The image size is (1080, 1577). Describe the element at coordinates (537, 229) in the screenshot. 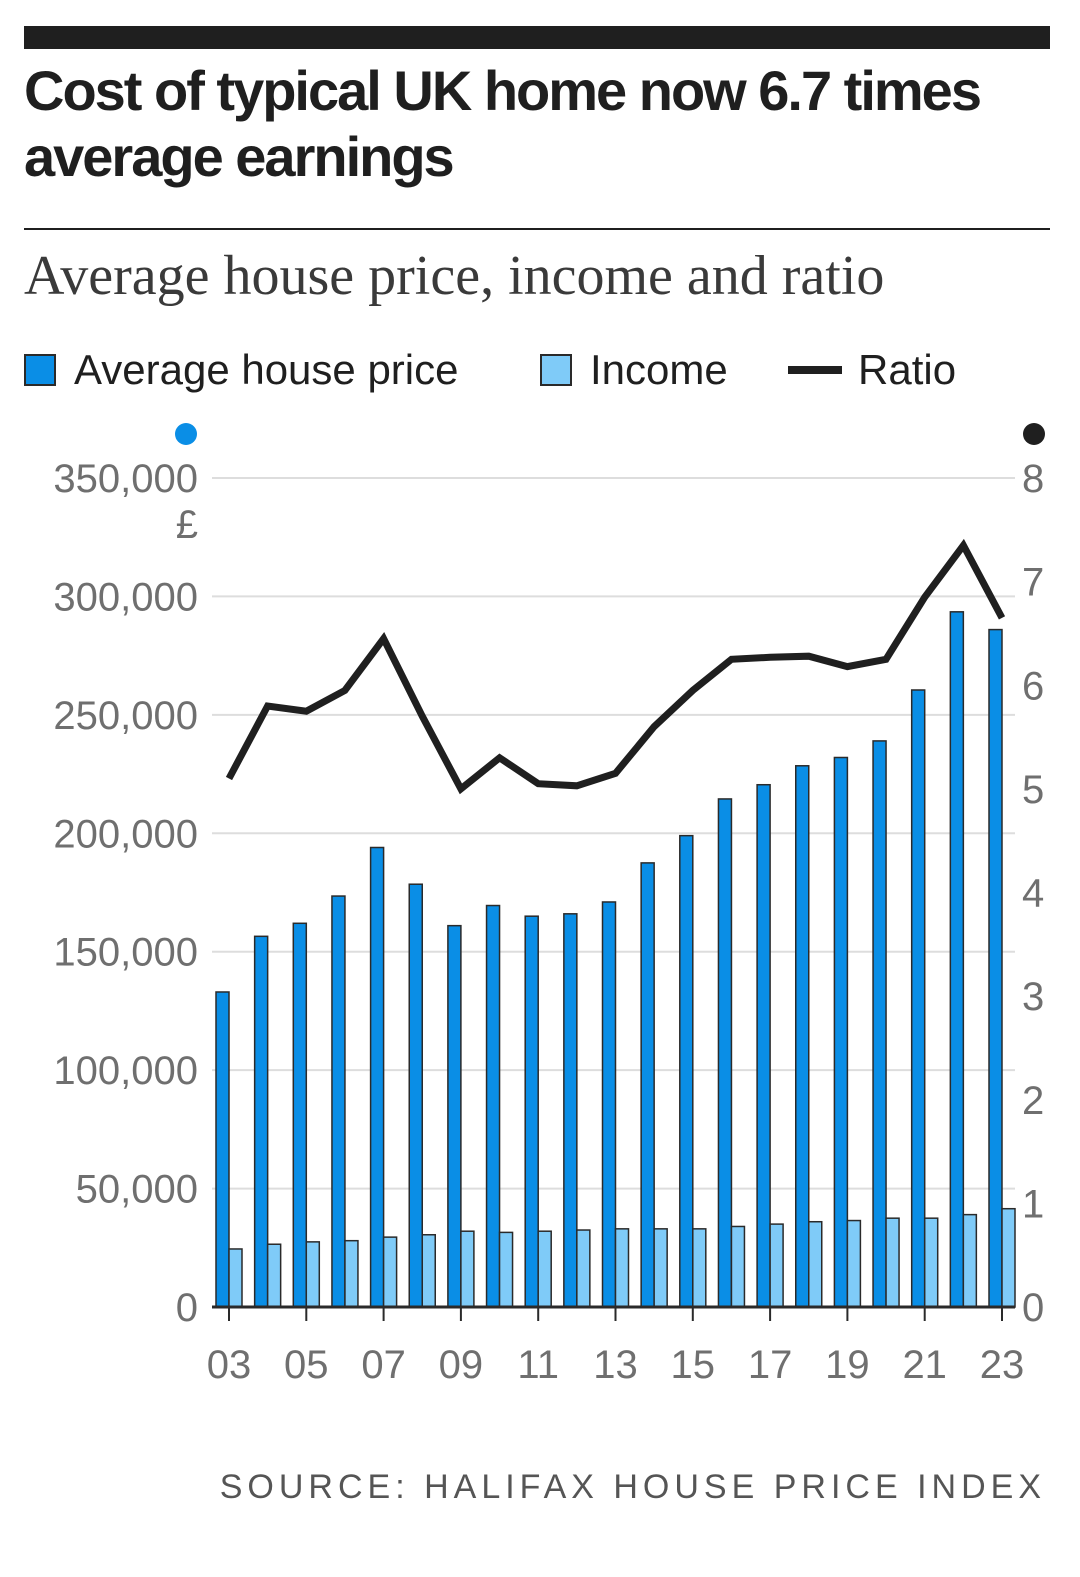

I see `title-divider` at that location.